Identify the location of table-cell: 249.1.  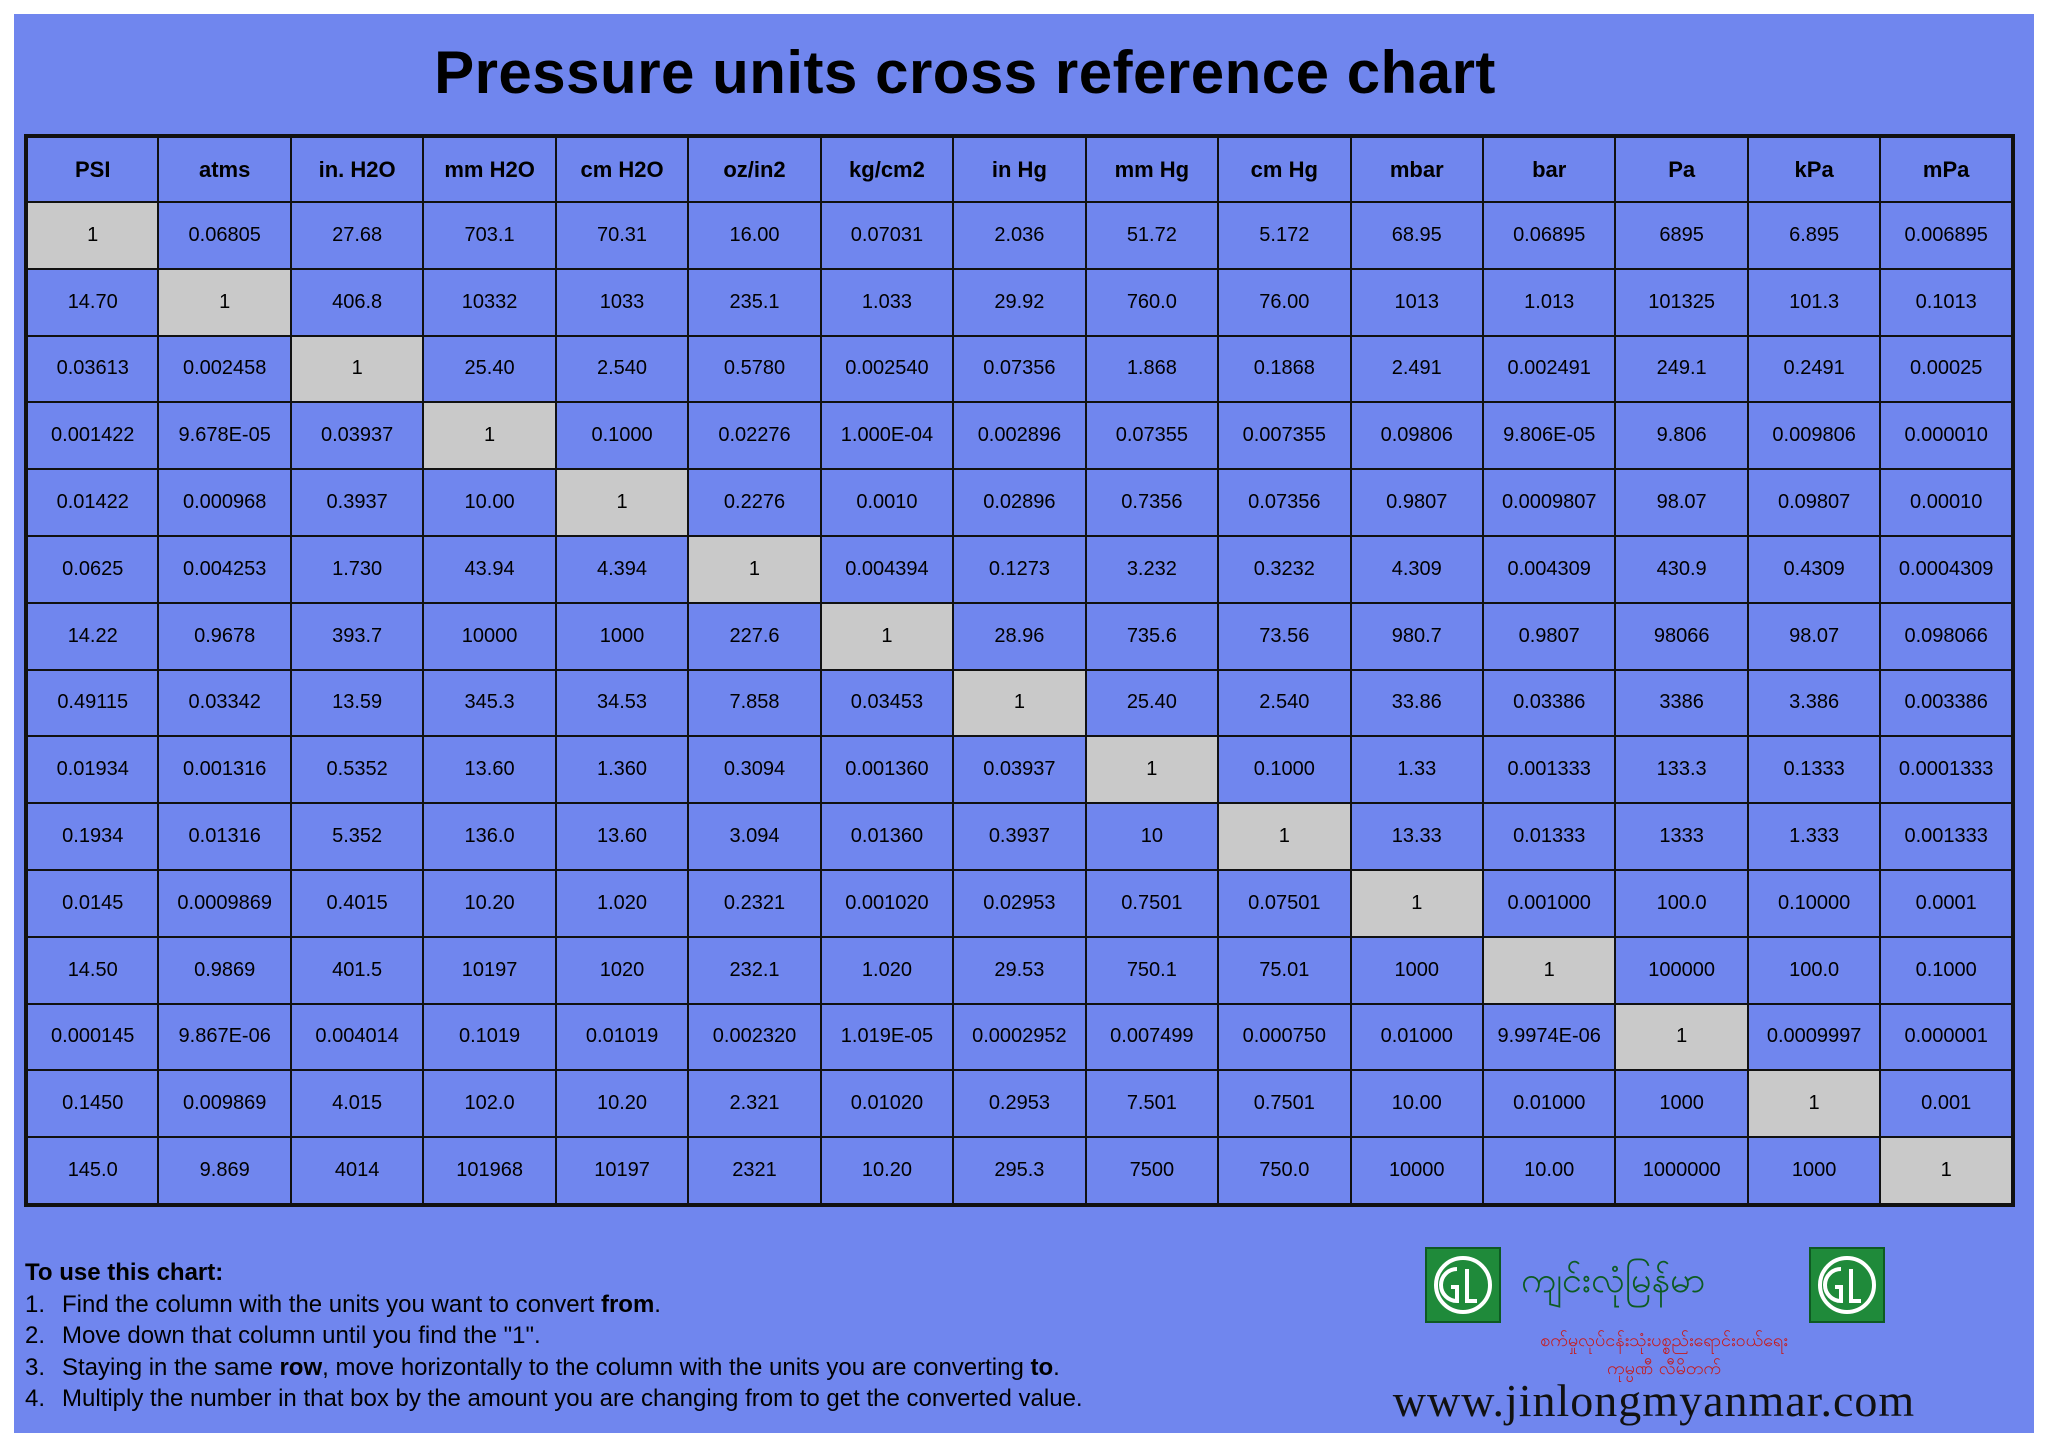
(1681, 369).